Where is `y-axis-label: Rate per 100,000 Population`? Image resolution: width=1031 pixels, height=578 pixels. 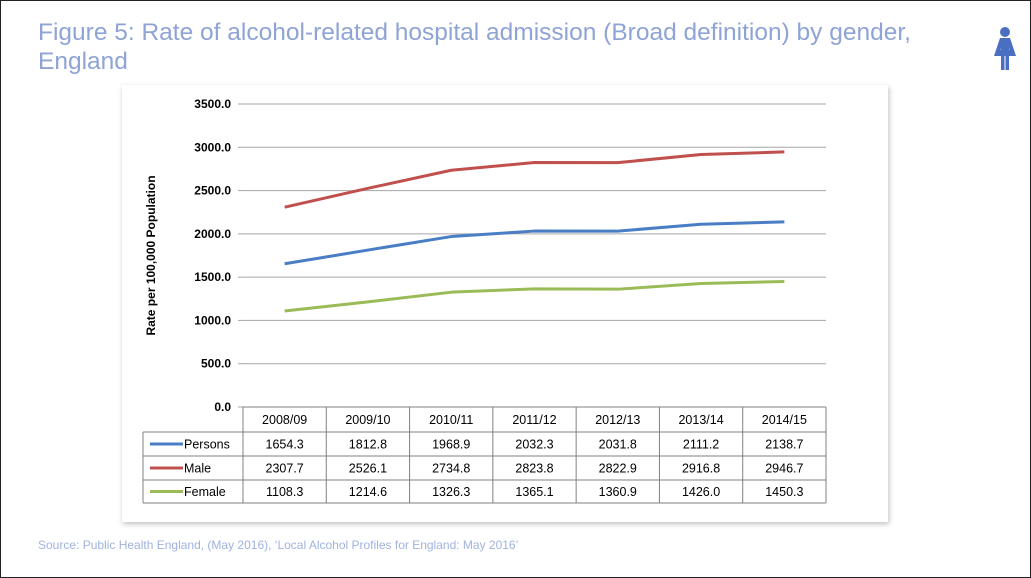 y-axis-label: Rate per 100,000 Population is located at coordinates (151, 255).